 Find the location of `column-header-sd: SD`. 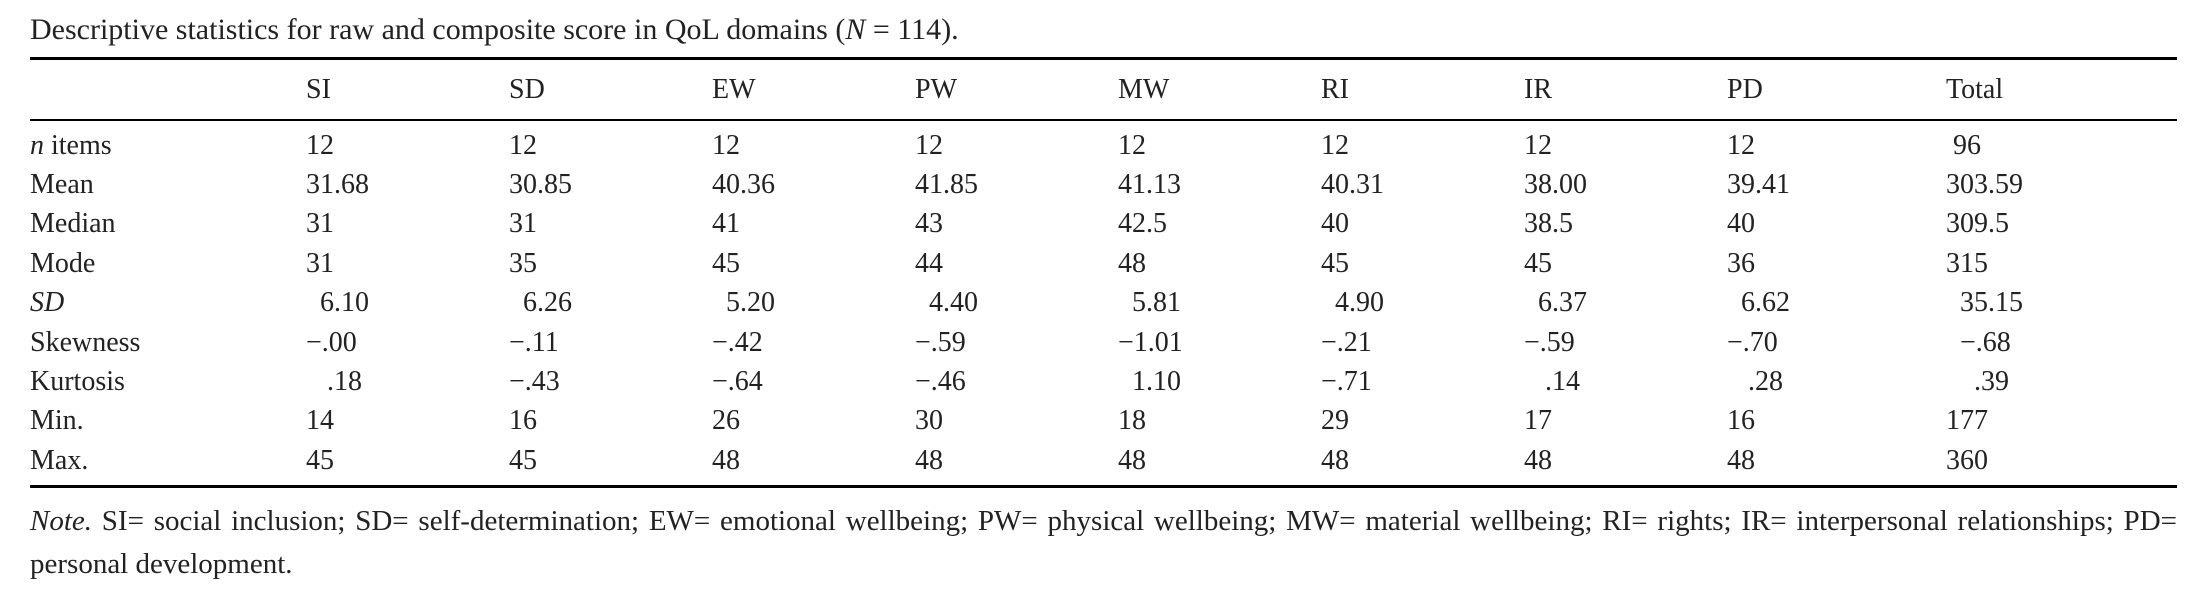

column-header-sd: SD is located at coordinates (527, 89).